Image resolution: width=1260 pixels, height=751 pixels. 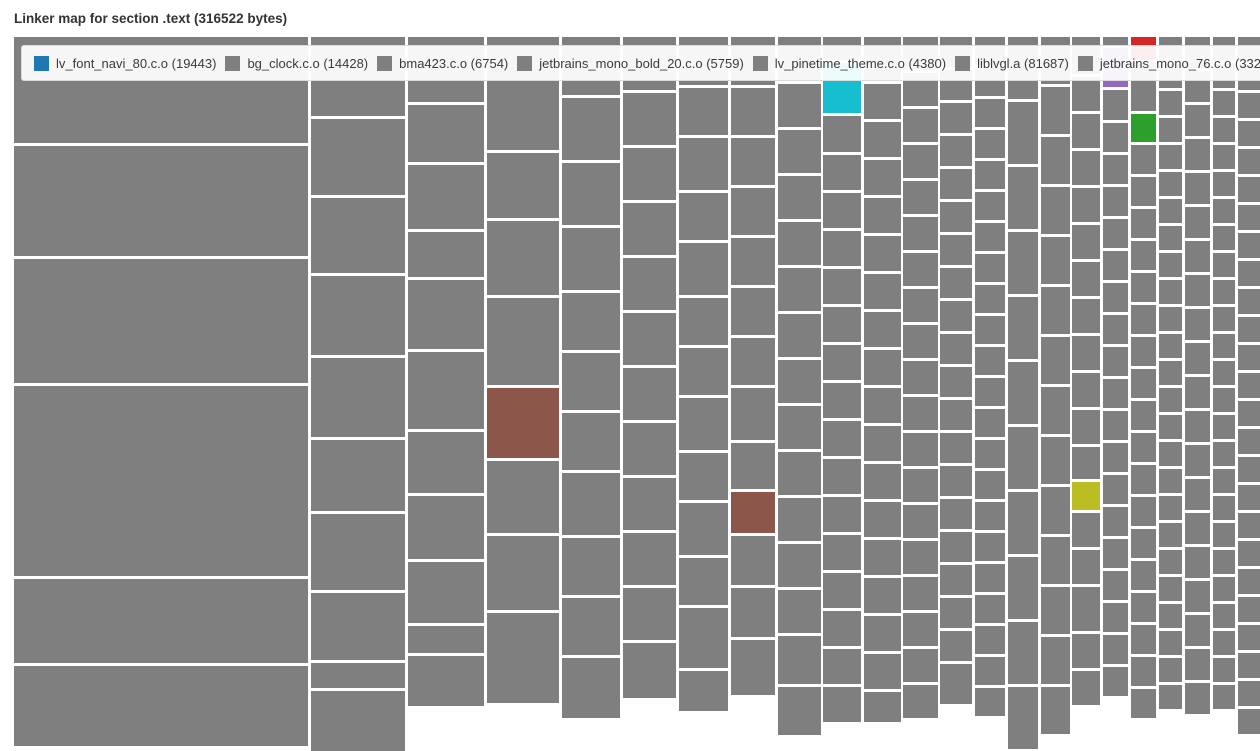 I want to click on legend-item: bg_clock.c.o (14428), so click(x=296, y=63).